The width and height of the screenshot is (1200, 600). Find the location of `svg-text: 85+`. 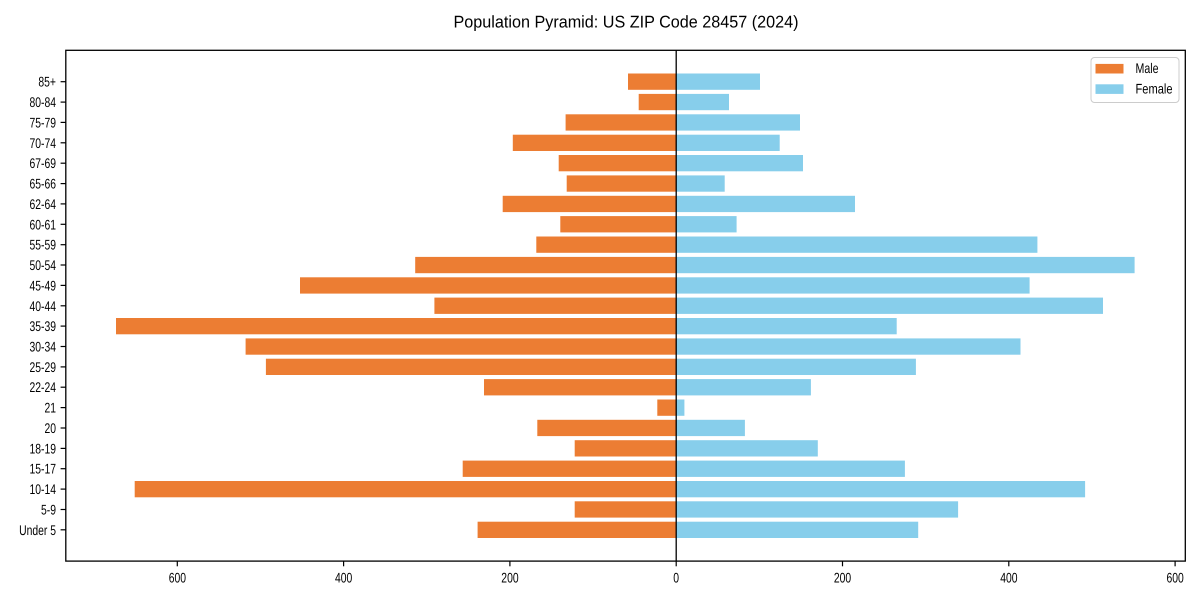

svg-text: 85+ is located at coordinates (47, 82).